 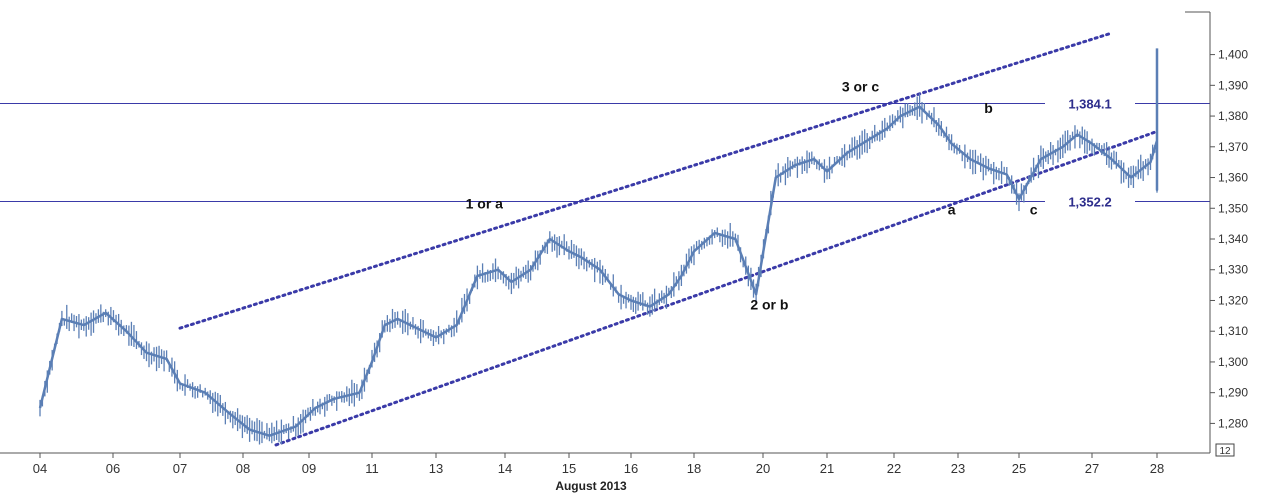 I want to click on wave-label: 2 or b, so click(x=769, y=305).